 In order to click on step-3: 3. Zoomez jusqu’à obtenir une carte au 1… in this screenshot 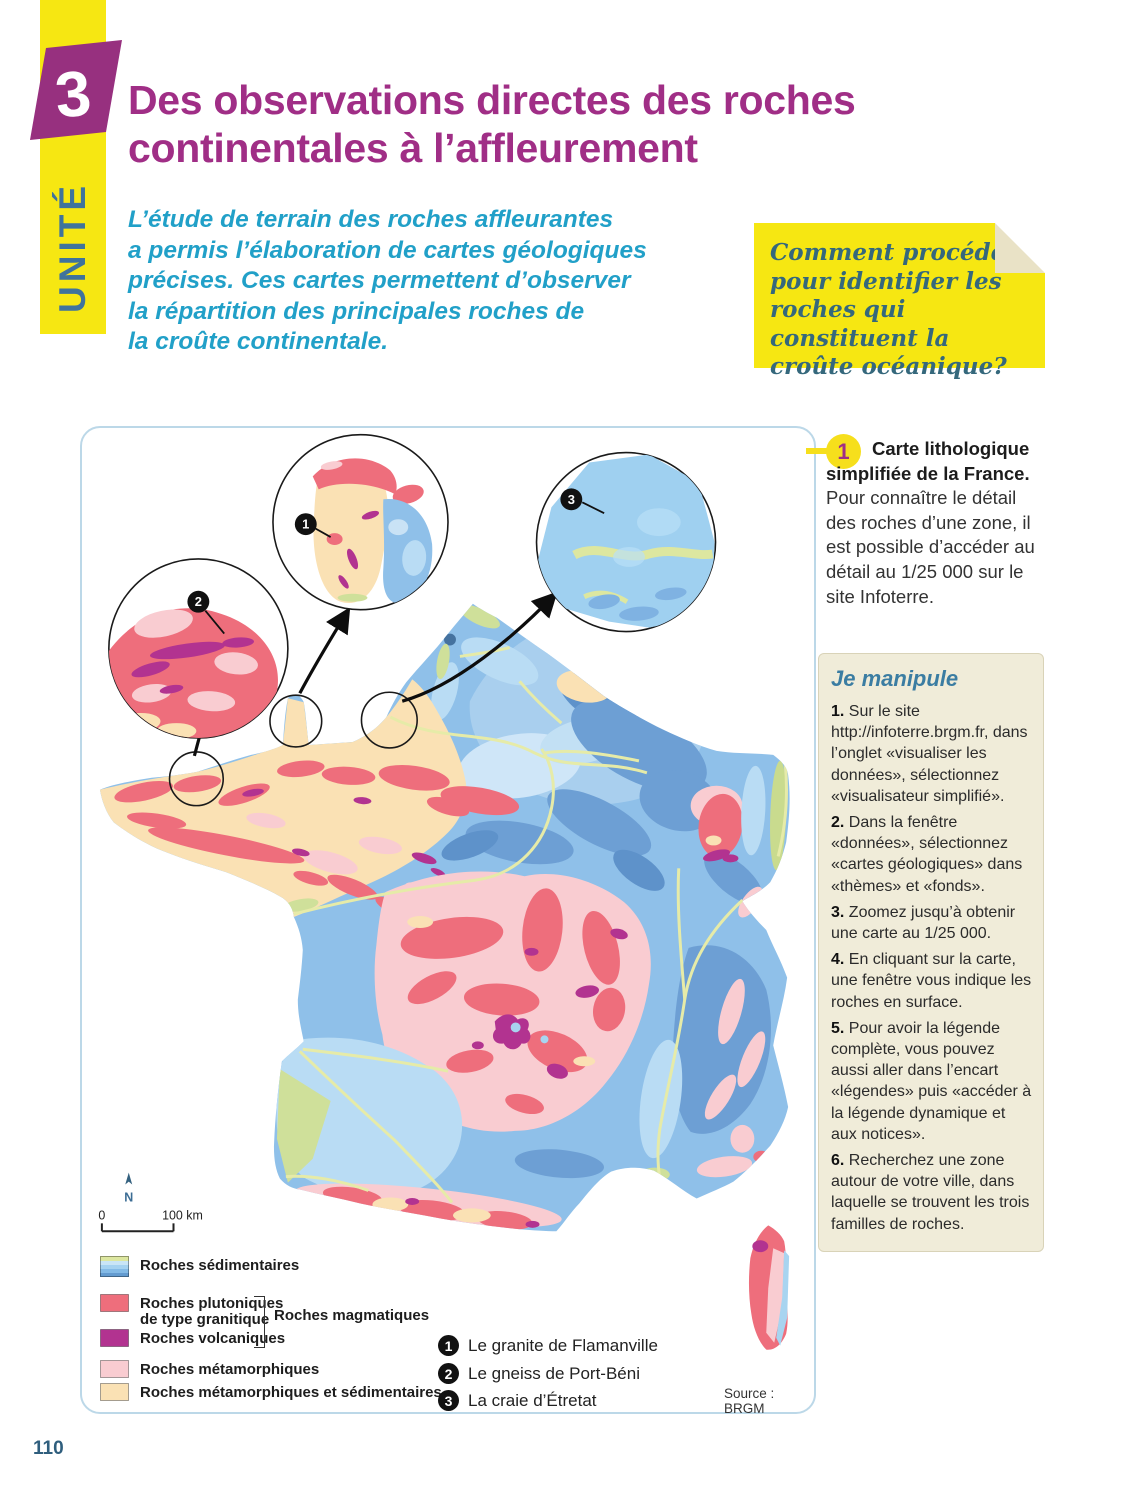, I will do `click(932, 923)`.